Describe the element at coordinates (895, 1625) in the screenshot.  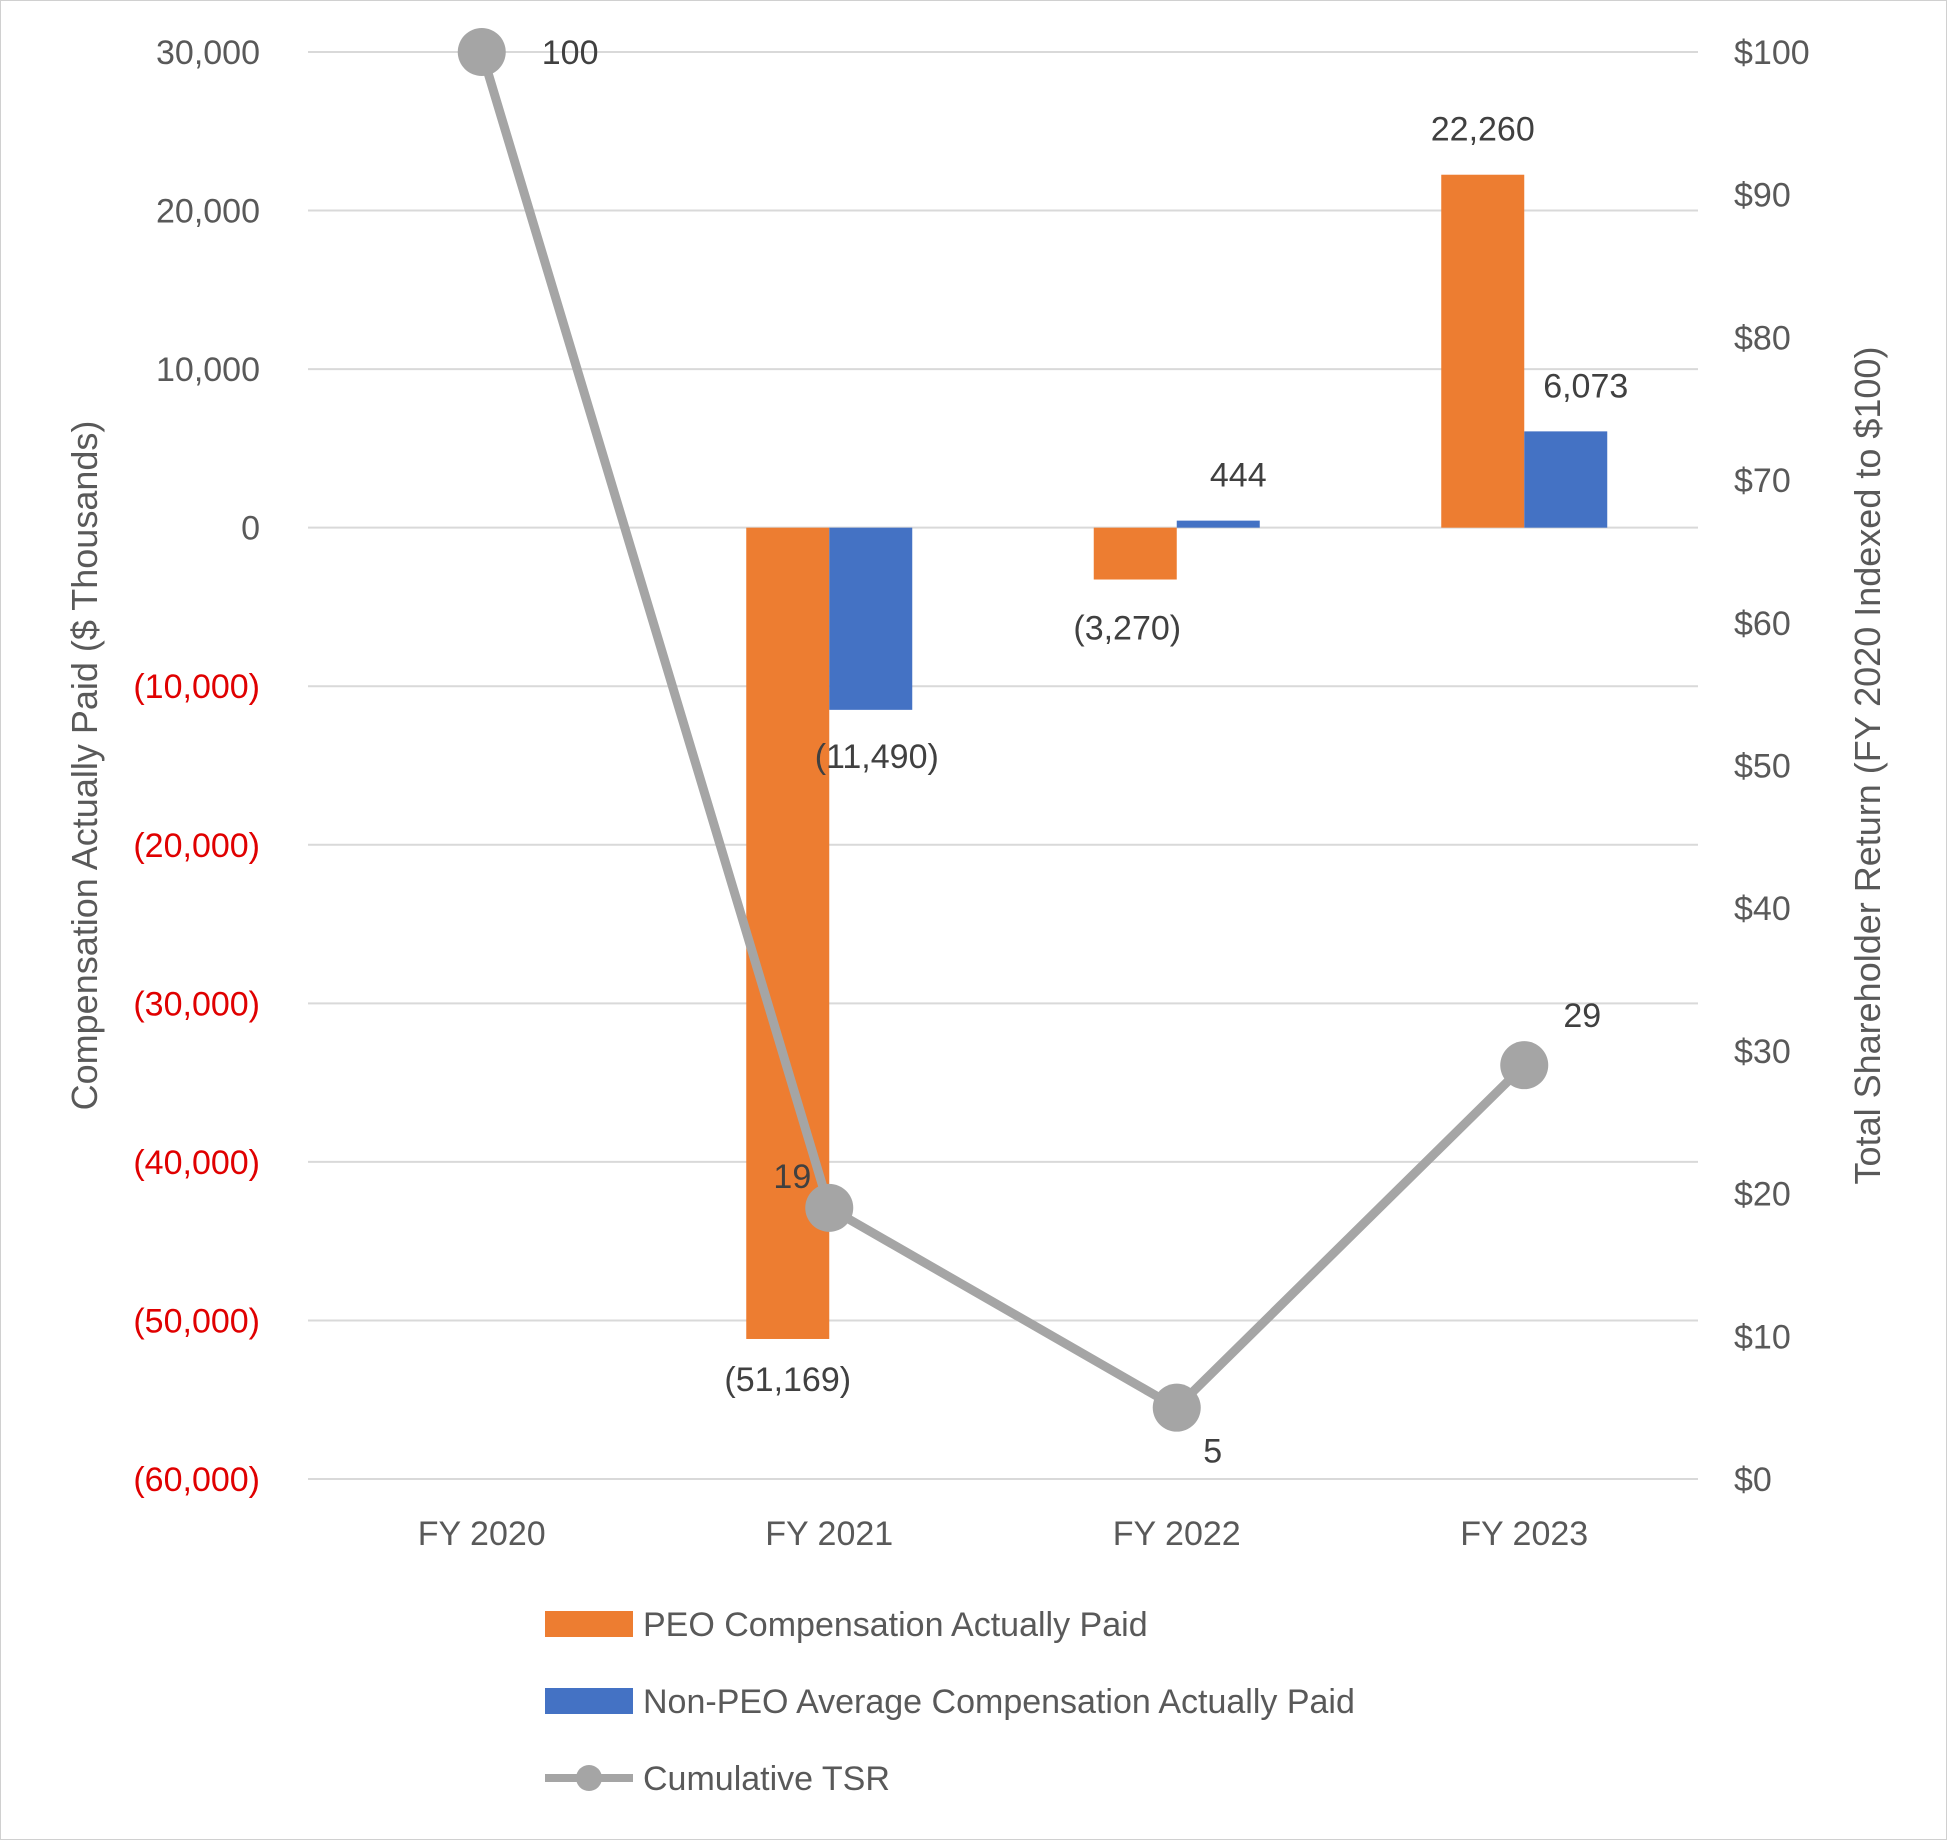
I see `legend-label: PEO Compensation Actually Paid` at that location.